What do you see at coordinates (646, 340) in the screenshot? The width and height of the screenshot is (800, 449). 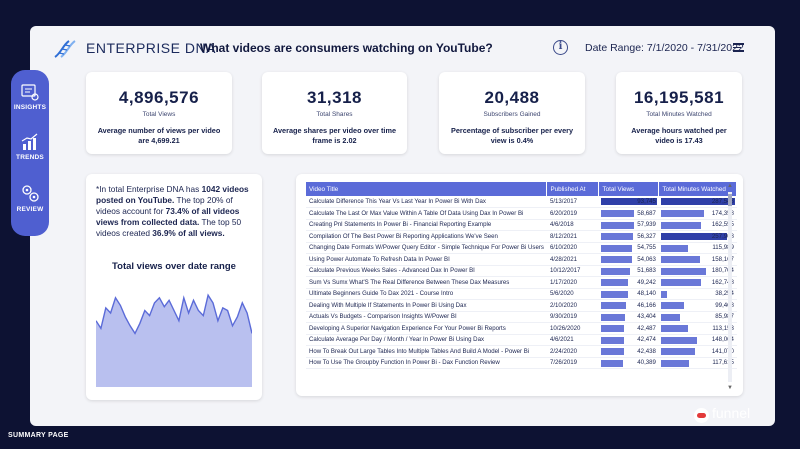 I see `views-value: 42,474` at bounding box center [646, 340].